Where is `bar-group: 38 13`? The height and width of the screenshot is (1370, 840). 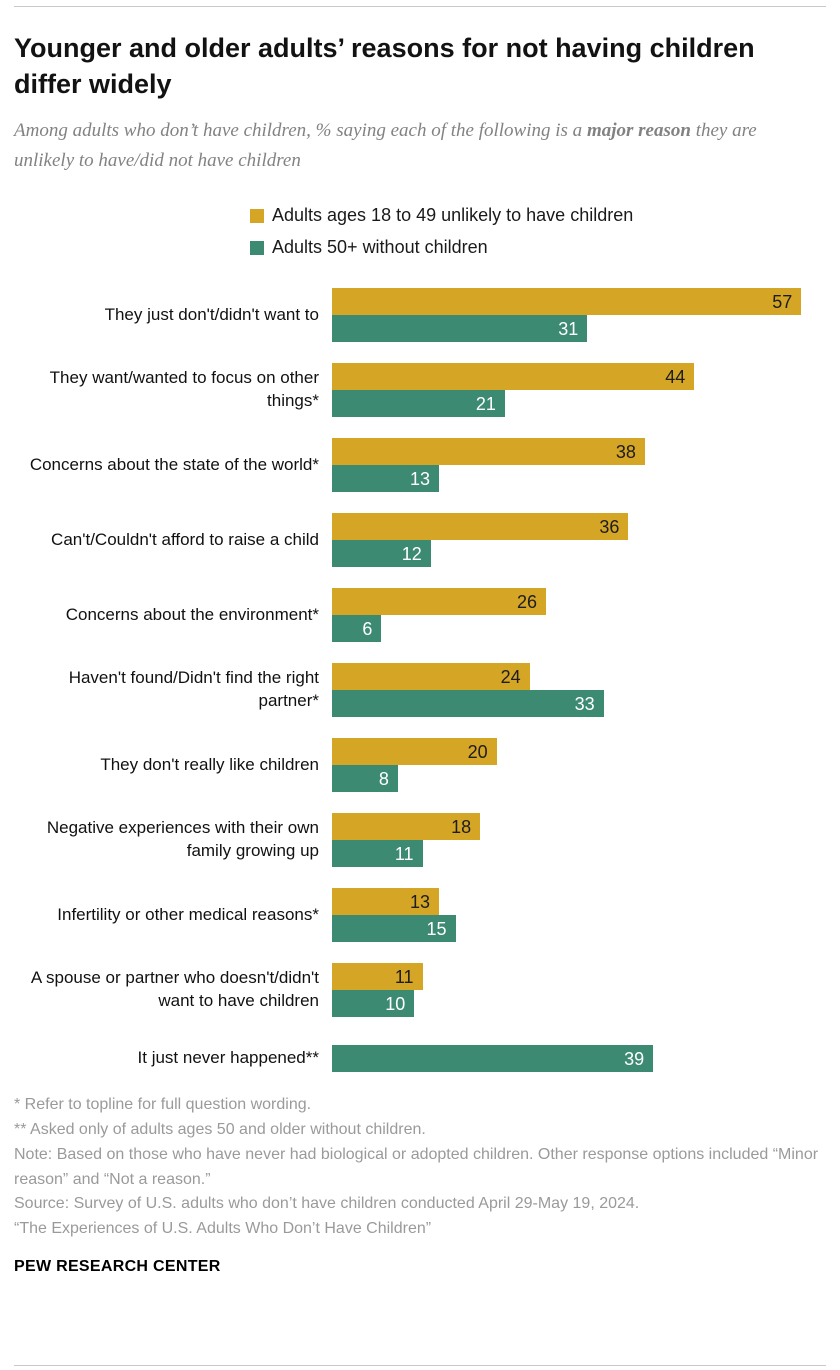
bar-group: 38 13 is located at coordinates (579, 465).